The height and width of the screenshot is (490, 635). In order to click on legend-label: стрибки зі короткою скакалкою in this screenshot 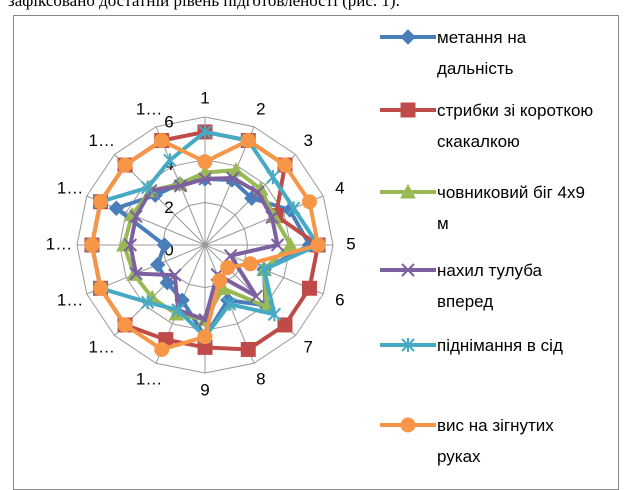, I will do `click(515, 126)`.